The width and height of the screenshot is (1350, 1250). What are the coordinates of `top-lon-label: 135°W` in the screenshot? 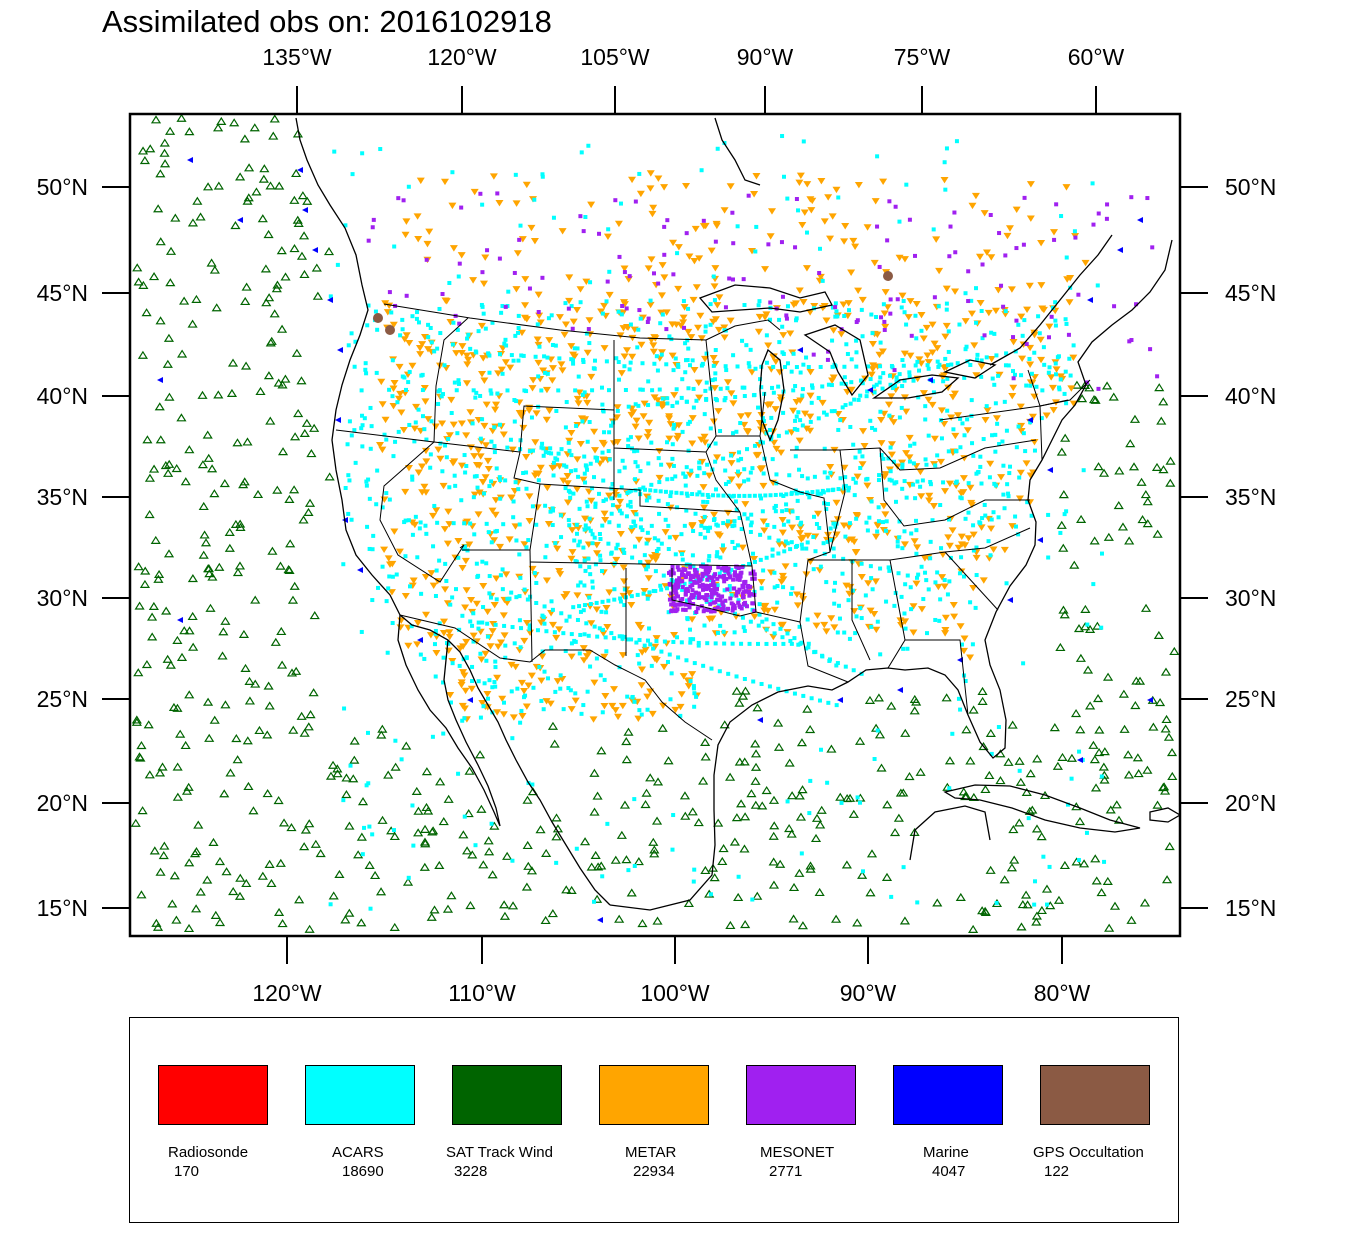 It's located at (297, 57).